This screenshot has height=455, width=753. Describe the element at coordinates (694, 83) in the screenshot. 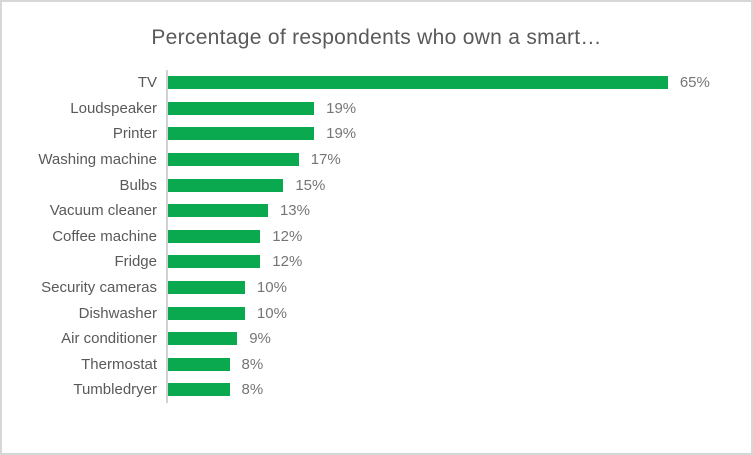

I see `value-label: 65%` at that location.